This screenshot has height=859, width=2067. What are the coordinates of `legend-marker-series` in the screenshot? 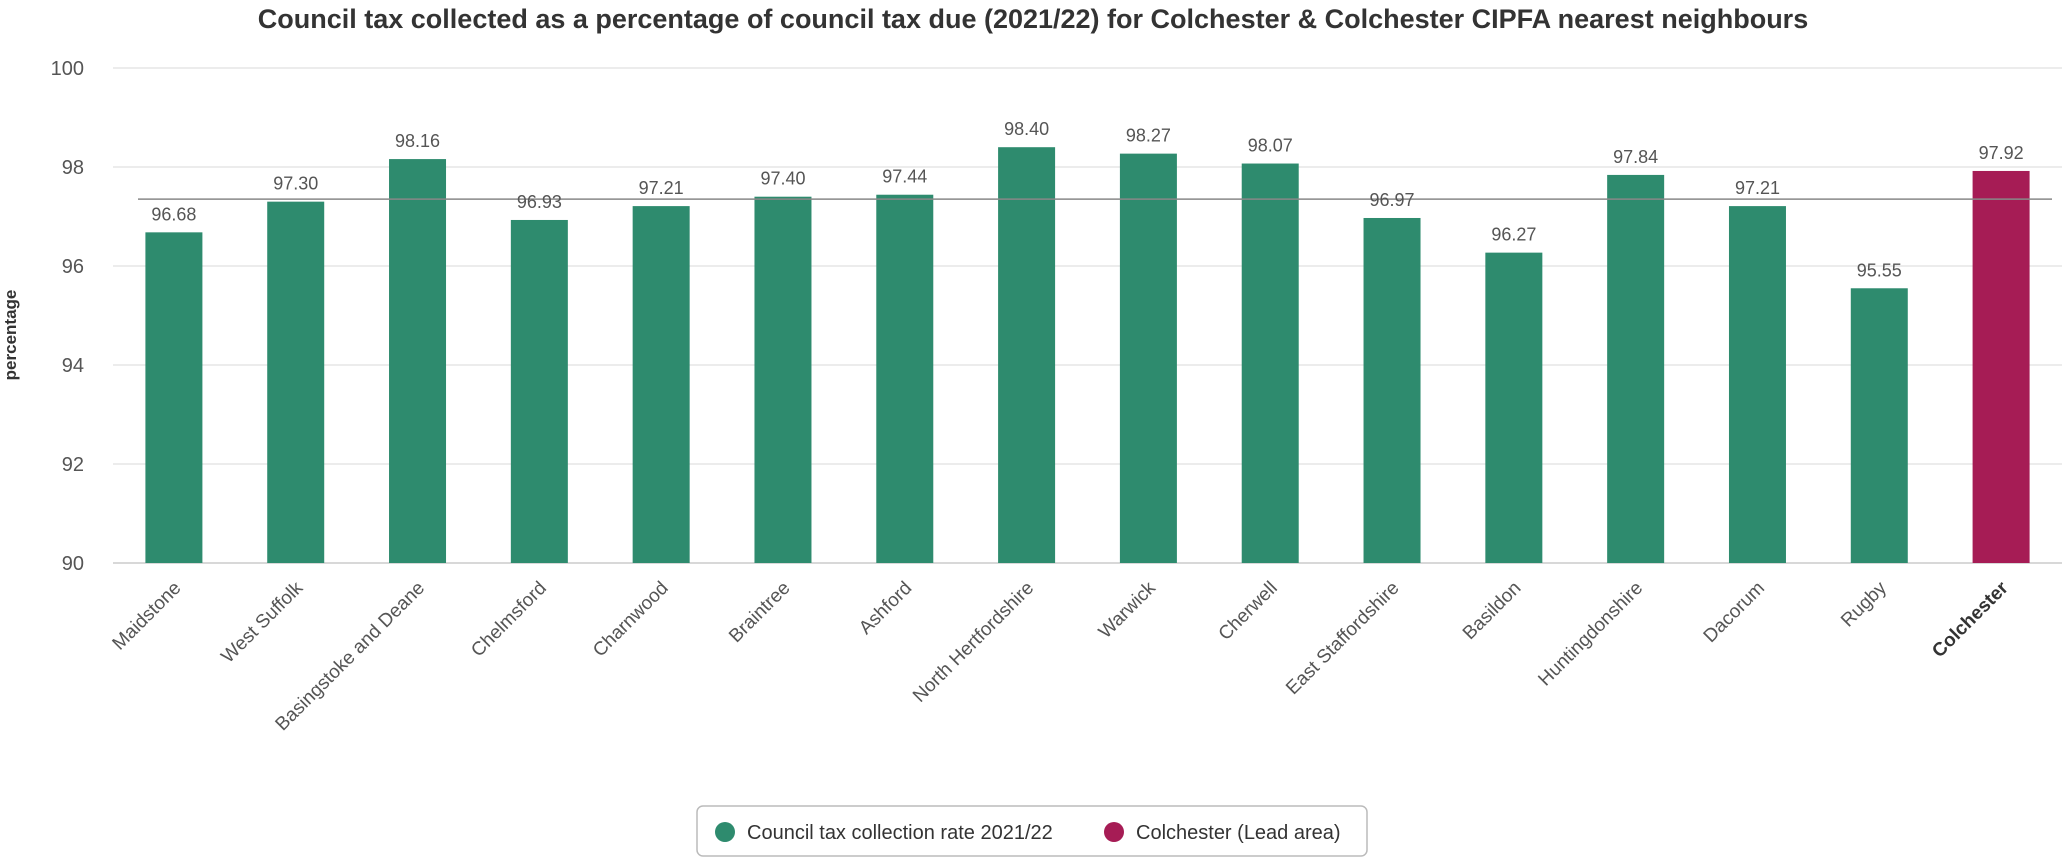 It's located at (725, 832).